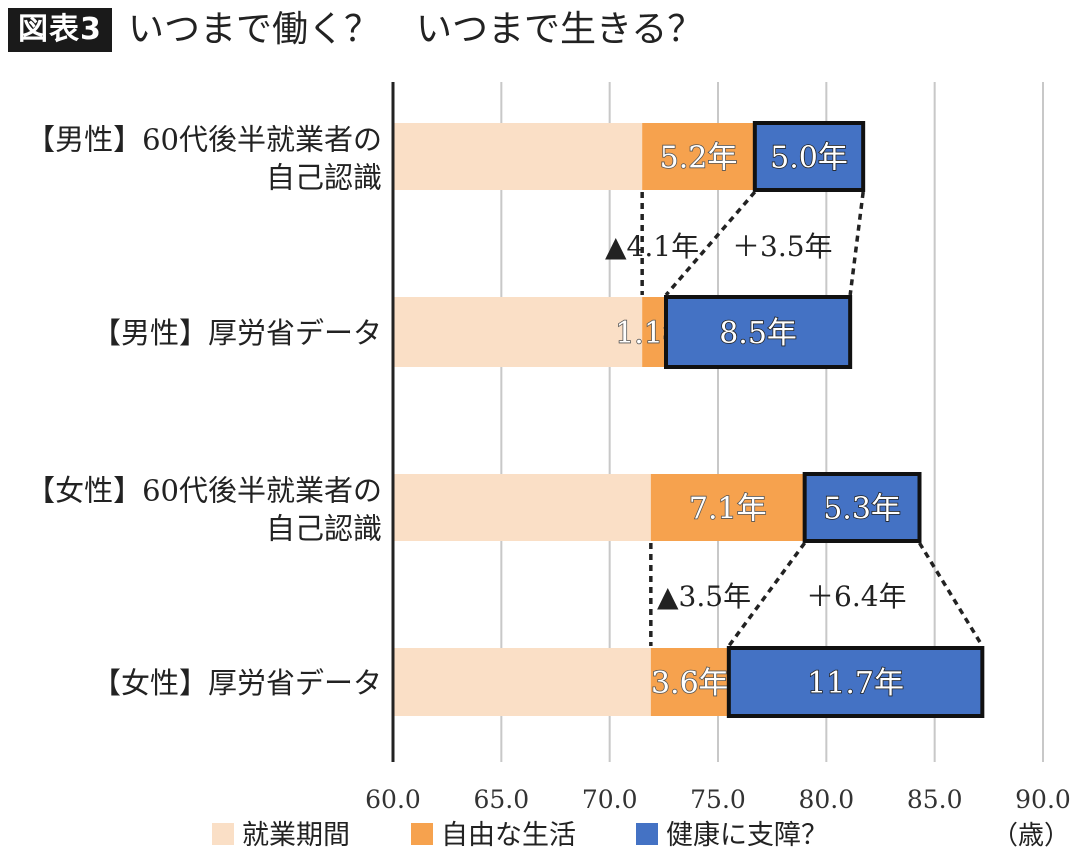 The height and width of the screenshot is (857, 1080). What do you see at coordinates (296, 835) in the screenshot?
I see `legend-label: 就業期間` at bounding box center [296, 835].